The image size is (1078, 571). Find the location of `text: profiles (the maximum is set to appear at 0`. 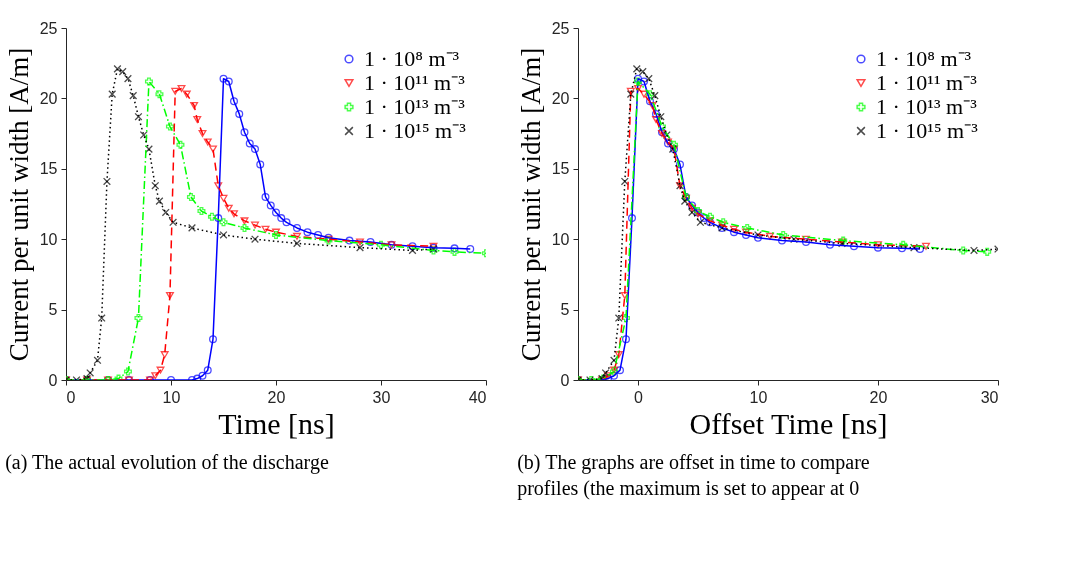

text: profiles (the maximum is set to appear at 0 is located at coordinates (688, 488).